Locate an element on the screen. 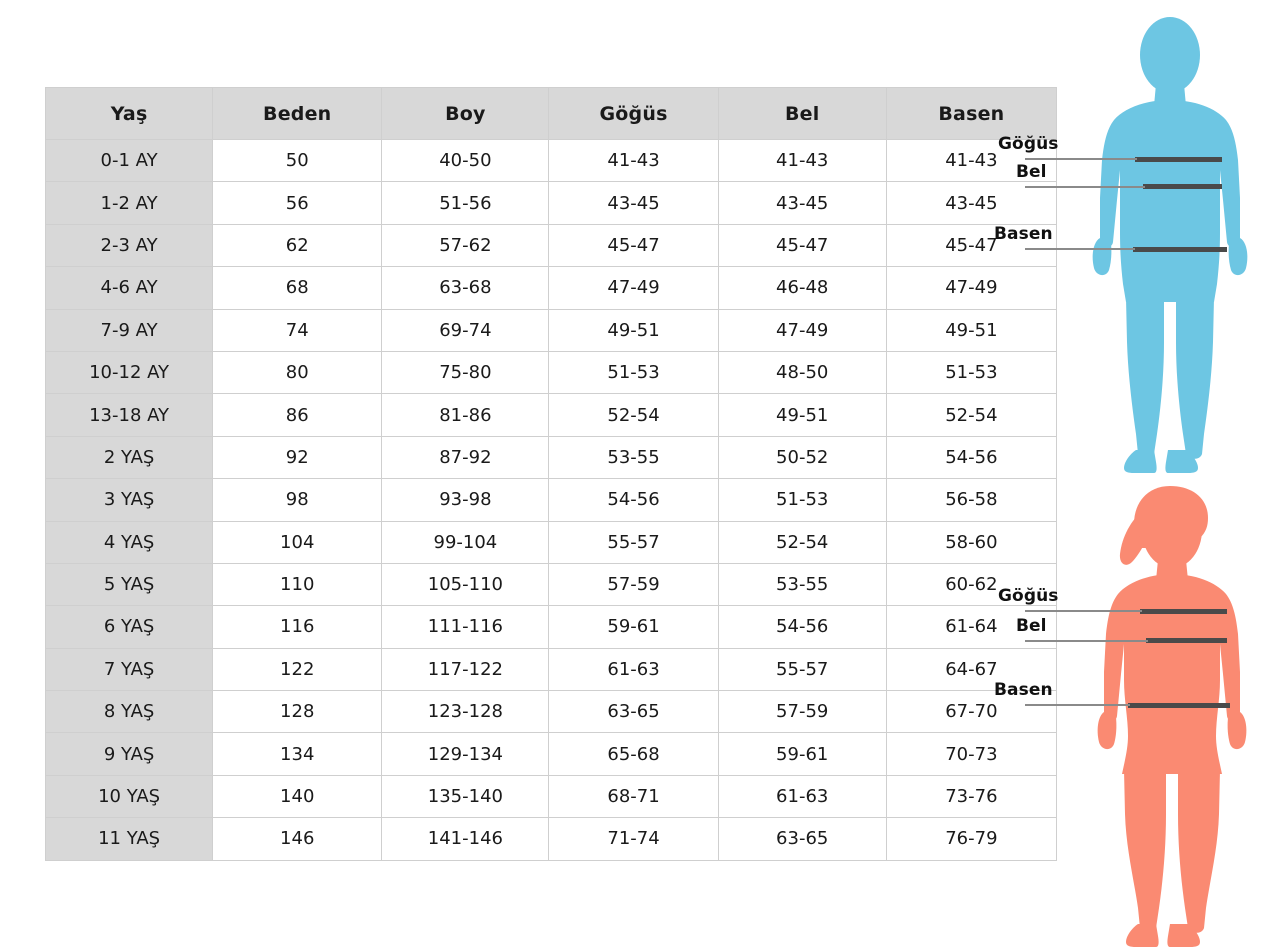 The image size is (1280, 948). cell-value: 105-110 is located at coordinates (465, 584).